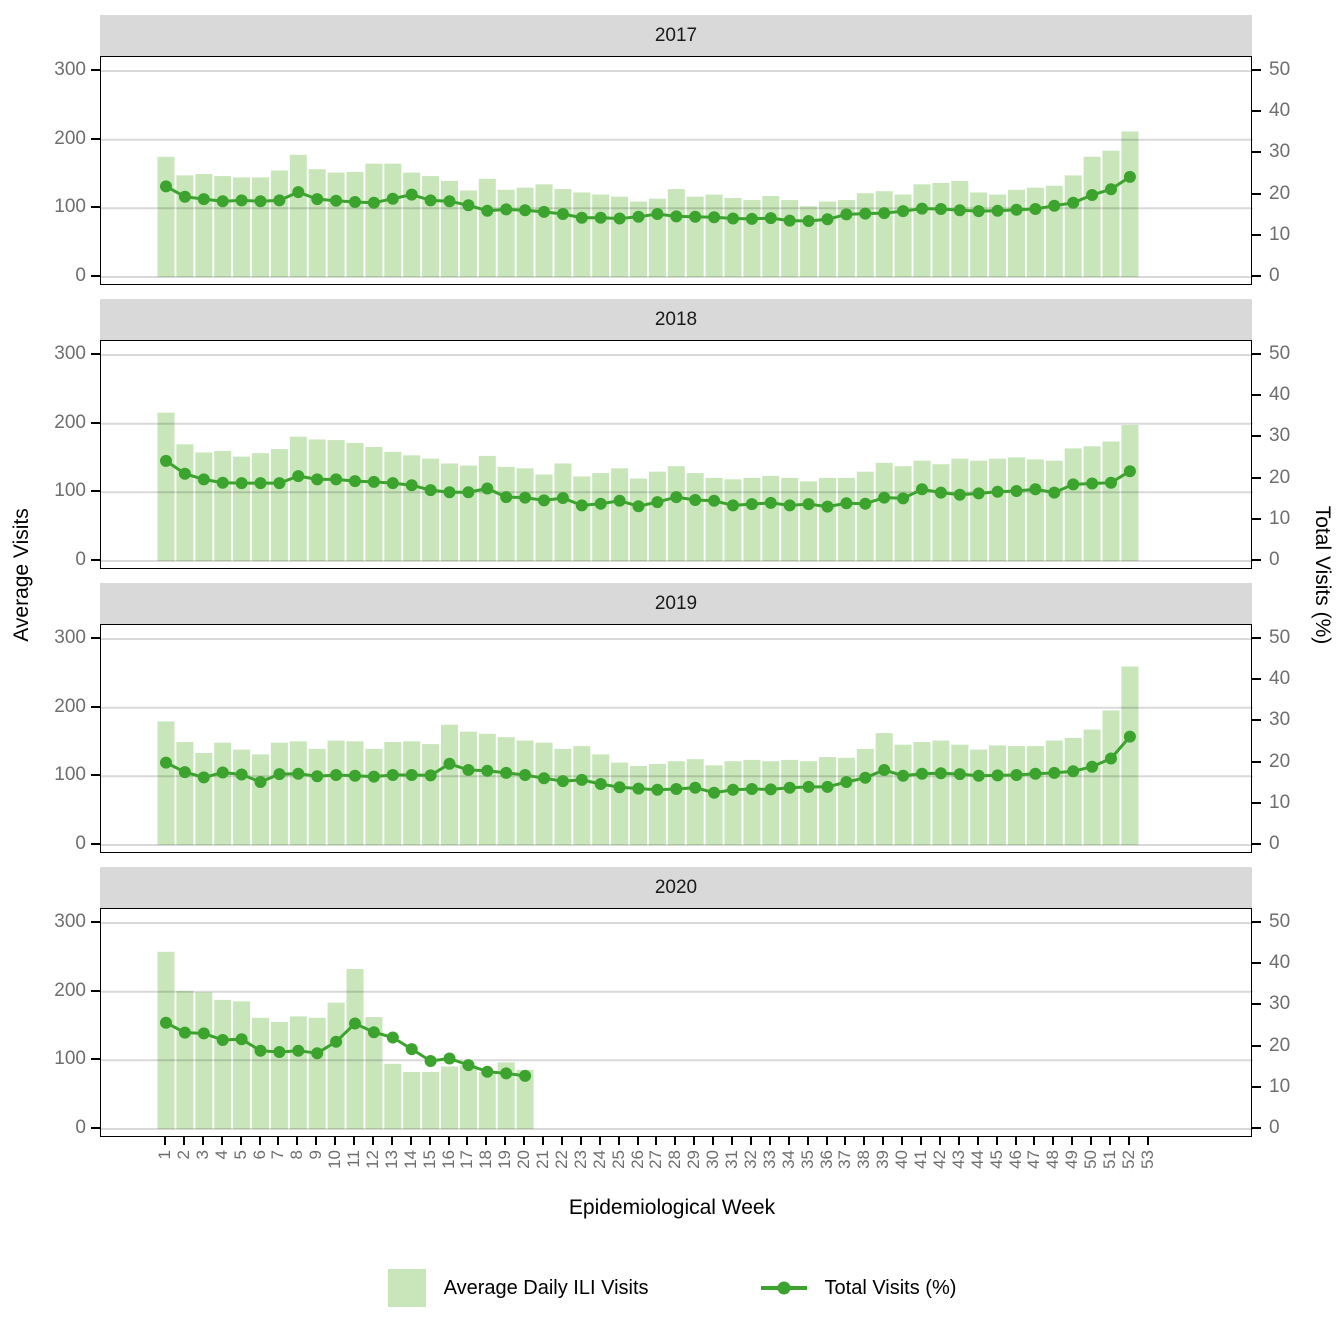  What do you see at coordinates (448, 1159) in the screenshot?
I see `x-tick-label-16: 16` at bounding box center [448, 1159].